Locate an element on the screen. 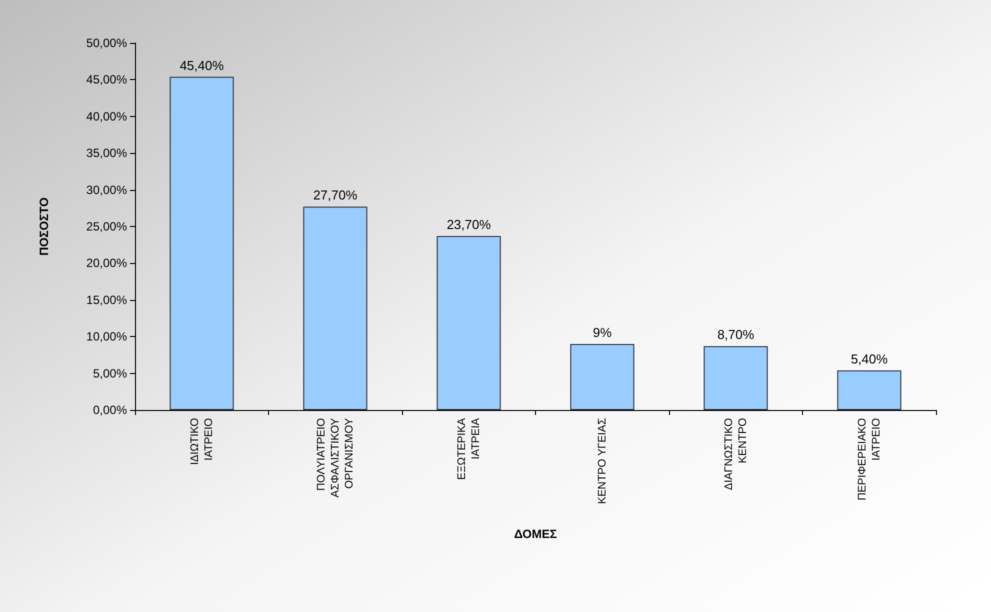 The height and width of the screenshot is (612, 991). y-tick-label: 15,00% is located at coordinates (107, 299).